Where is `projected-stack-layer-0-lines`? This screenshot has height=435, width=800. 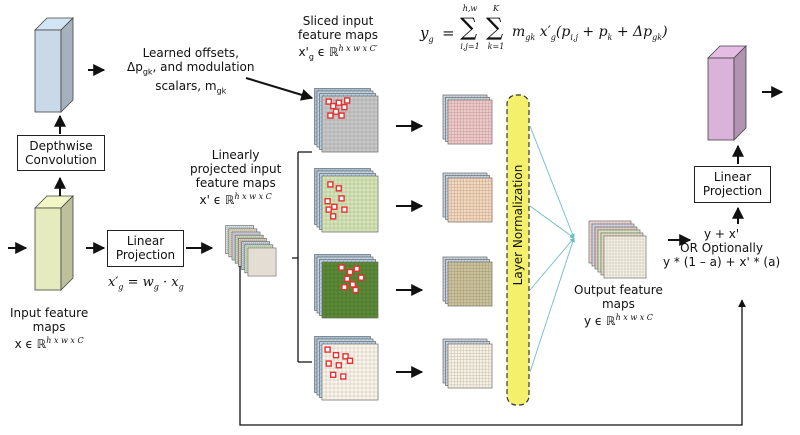
projected-stack-layer-0-lines is located at coordinates (262, 262).